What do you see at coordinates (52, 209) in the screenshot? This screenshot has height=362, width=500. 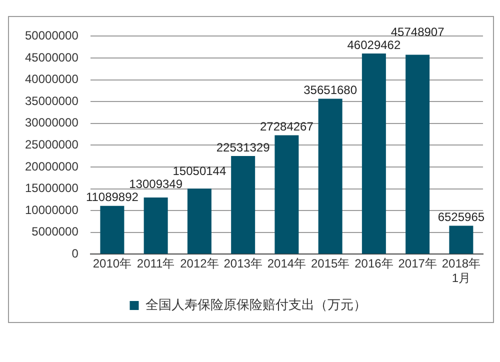 I see `y-tick-label: 10000000` at bounding box center [52, 209].